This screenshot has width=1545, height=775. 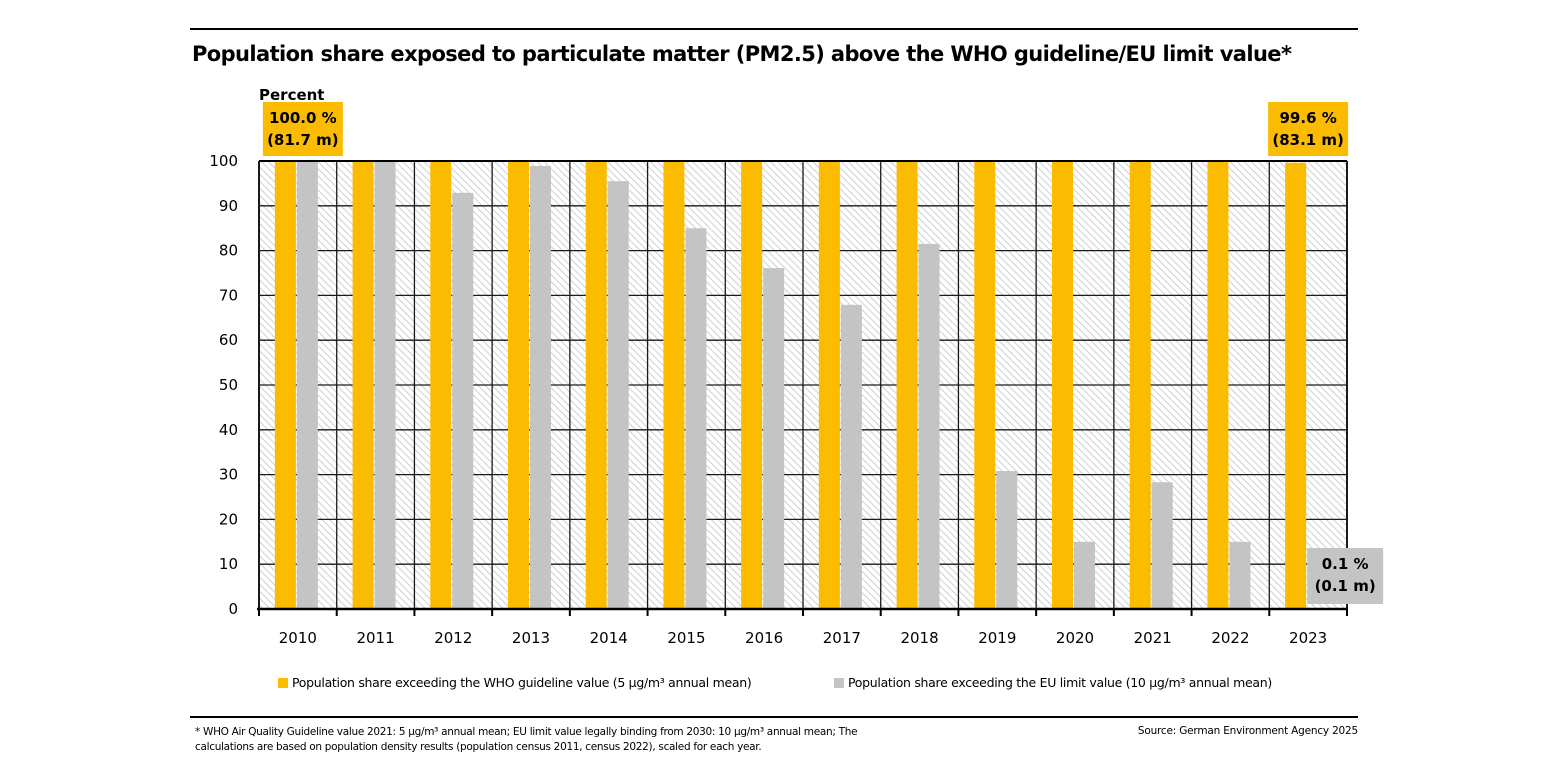 I want to click on bar-who-2018, so click(x=907, y=385).